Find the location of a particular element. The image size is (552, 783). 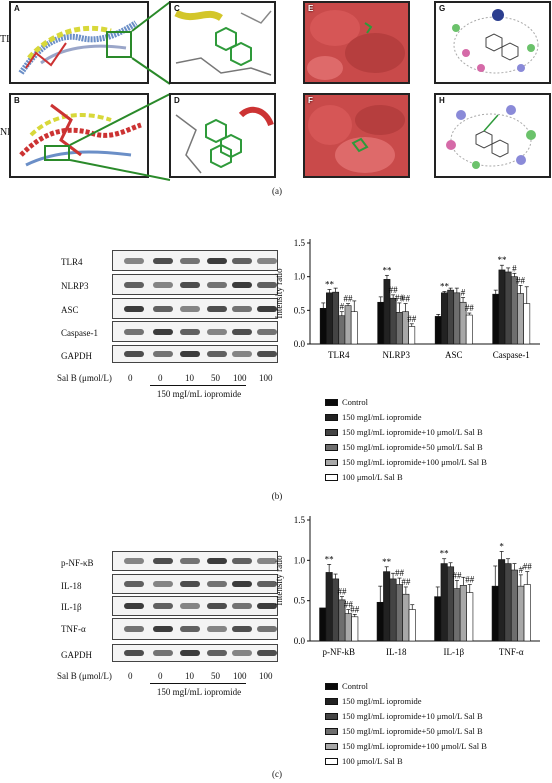

panel-f-nlrp3-surface: F is located at coordinates (356, 135).